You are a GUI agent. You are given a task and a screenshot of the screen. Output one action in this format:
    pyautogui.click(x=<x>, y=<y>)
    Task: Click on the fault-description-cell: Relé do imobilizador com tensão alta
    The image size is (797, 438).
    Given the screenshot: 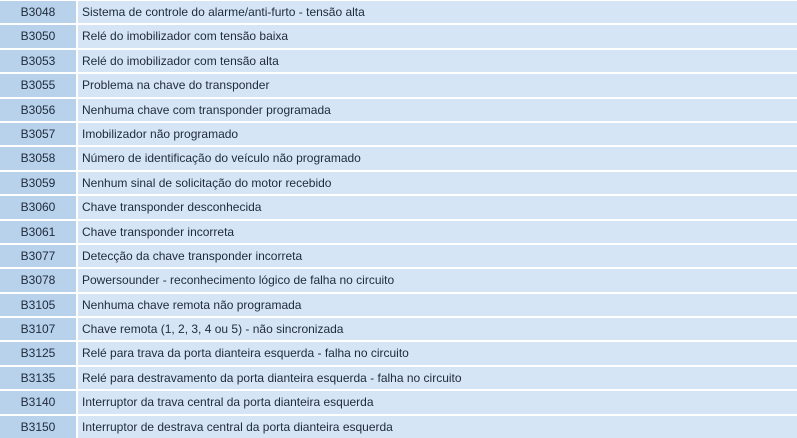 What is the action you would take?
    pyautogui.click(x=437, y=61)
    